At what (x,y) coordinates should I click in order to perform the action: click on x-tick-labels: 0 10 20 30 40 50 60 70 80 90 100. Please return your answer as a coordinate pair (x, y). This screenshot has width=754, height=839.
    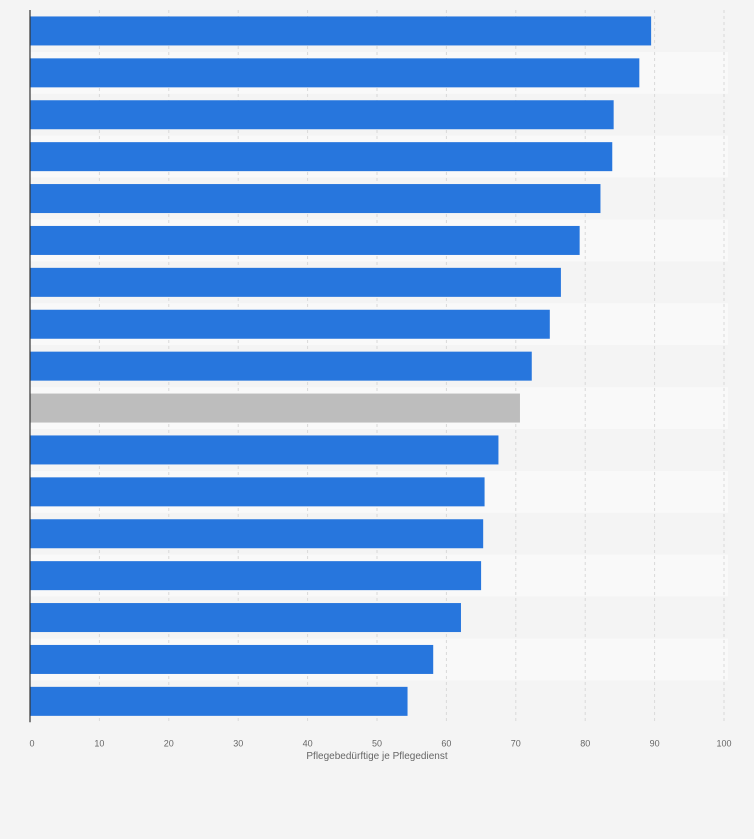
    Looking at the image, I should click on (380, 743).